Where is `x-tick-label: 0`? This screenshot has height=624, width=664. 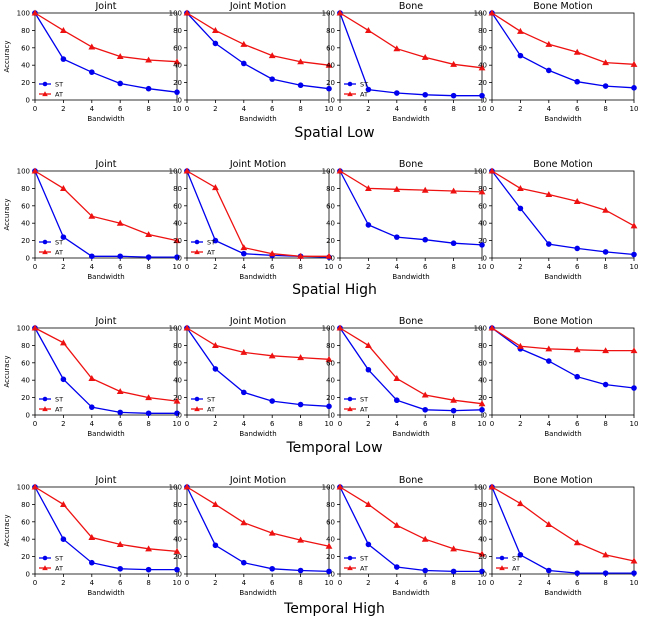
x-tick-label: 0 is located at coordinates (187, 424).